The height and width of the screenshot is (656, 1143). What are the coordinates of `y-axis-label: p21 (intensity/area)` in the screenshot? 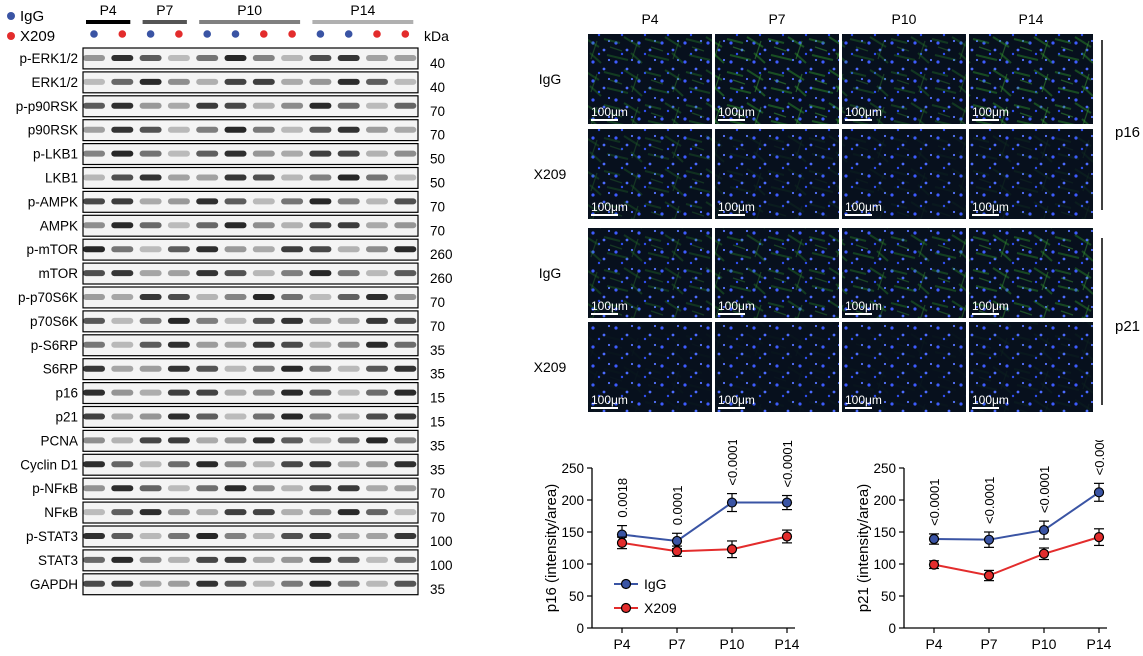 It's located at (863, 548).